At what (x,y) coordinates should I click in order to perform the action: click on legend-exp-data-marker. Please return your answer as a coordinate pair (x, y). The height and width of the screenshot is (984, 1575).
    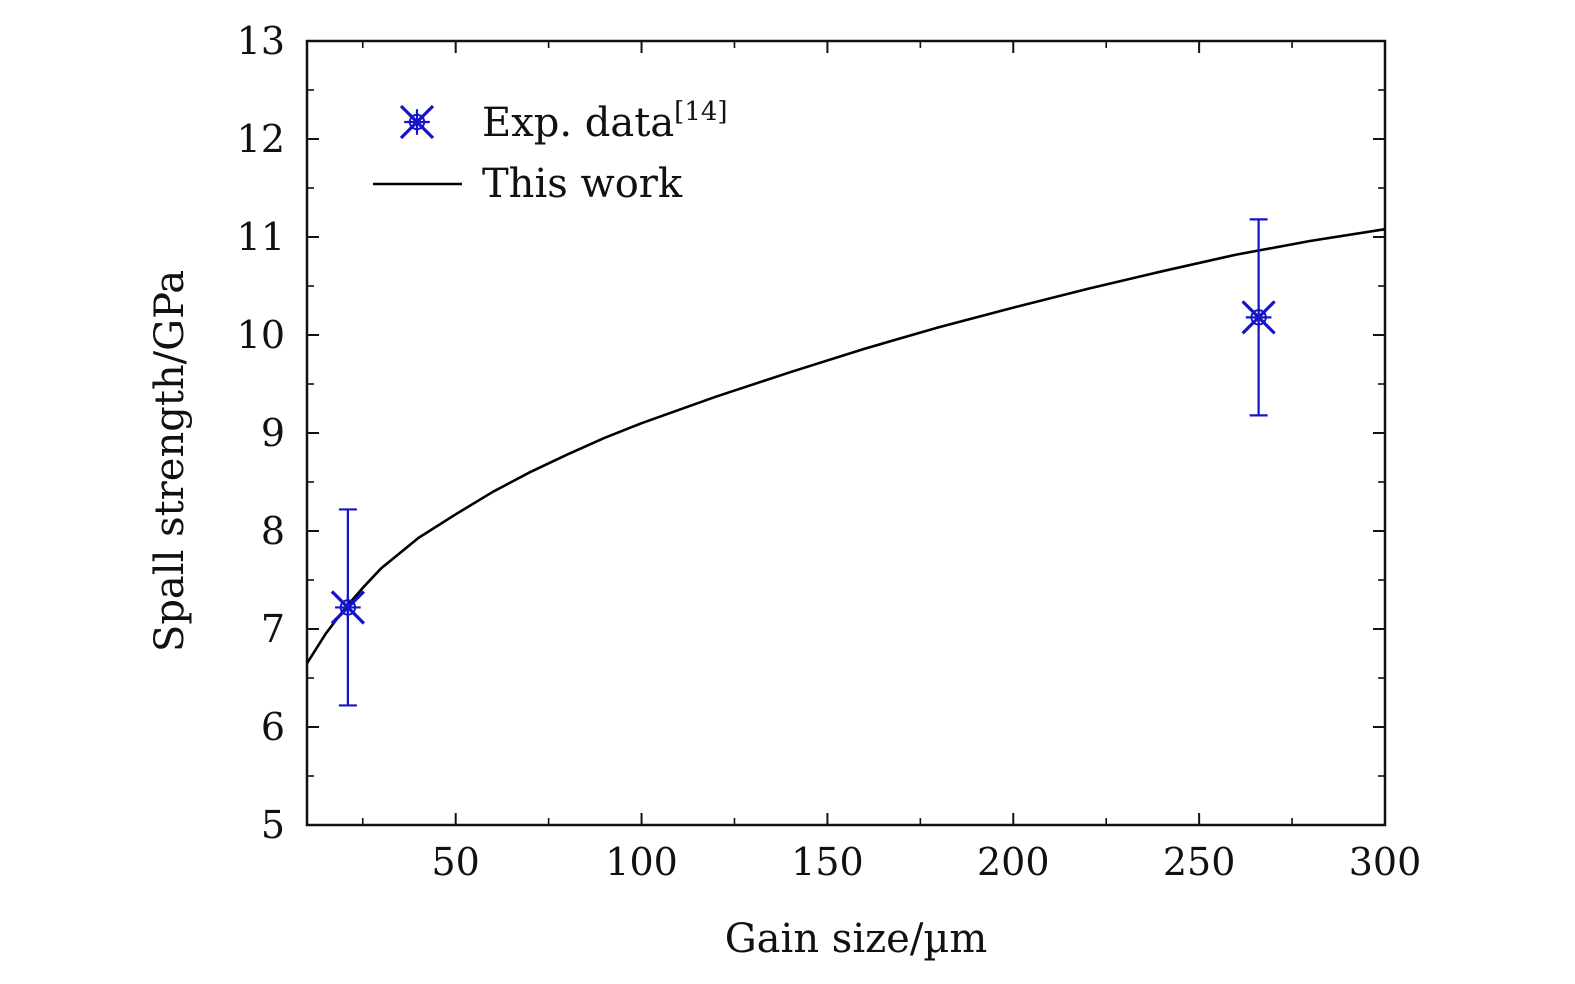
    Looking at the image, I should click on (417, 122).